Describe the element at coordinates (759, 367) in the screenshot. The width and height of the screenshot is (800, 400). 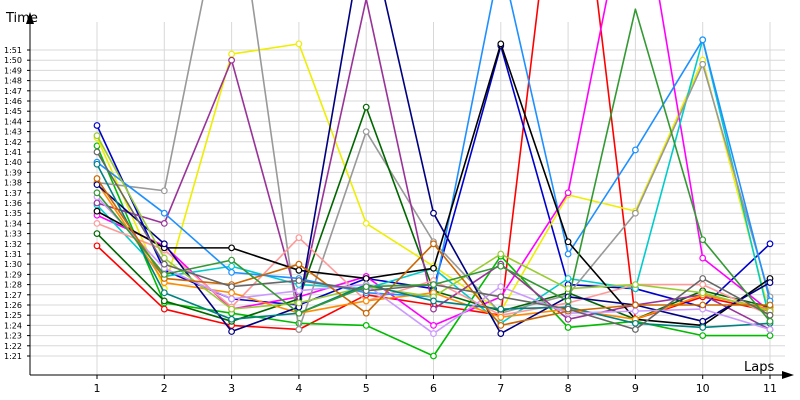
I see `x-axis-title: Laps` at that location.